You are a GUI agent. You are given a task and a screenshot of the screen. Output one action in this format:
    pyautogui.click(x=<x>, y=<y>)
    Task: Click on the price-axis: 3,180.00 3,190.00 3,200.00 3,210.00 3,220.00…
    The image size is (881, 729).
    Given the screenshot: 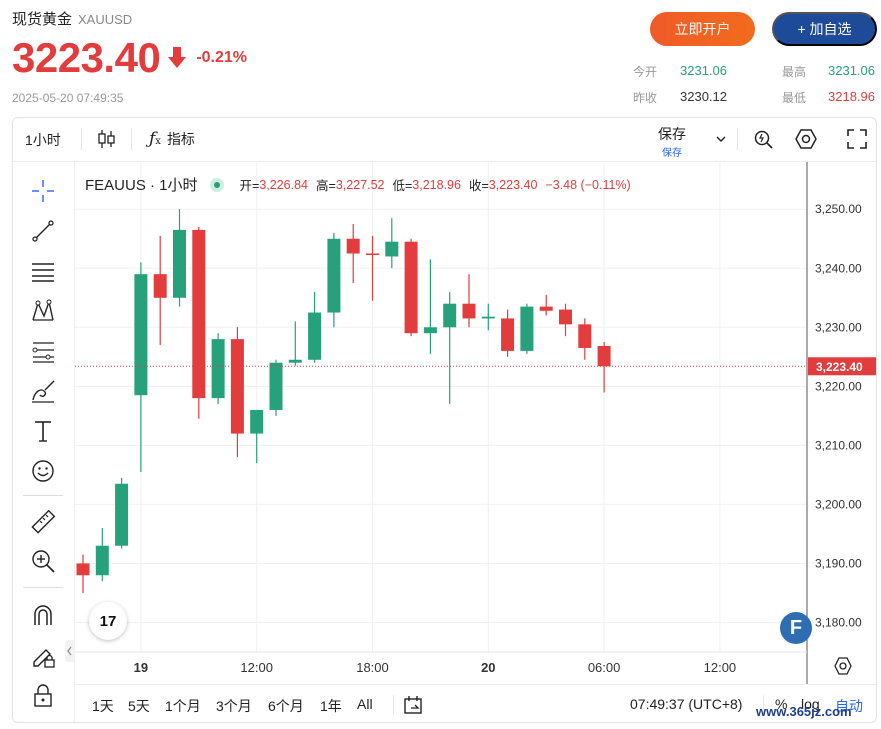 What is the action you would take?
    pyautogui.click(x=834, y=423)
    